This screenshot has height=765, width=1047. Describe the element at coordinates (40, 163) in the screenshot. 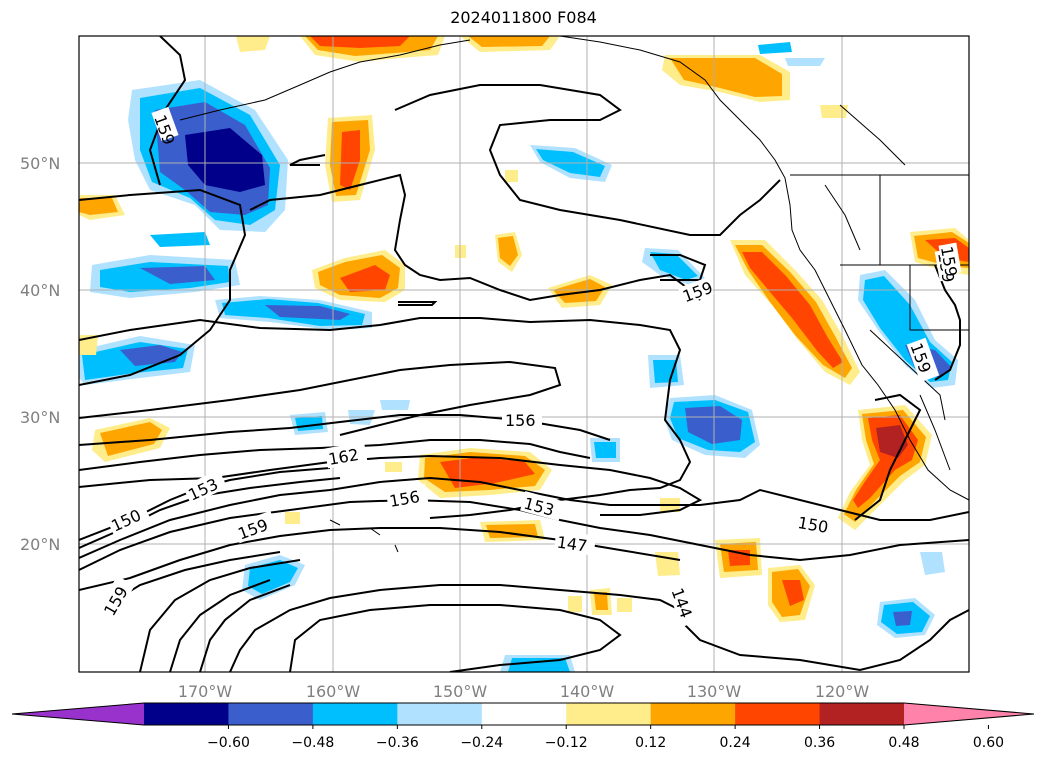

I see `lat-label: 50°N` at that location.